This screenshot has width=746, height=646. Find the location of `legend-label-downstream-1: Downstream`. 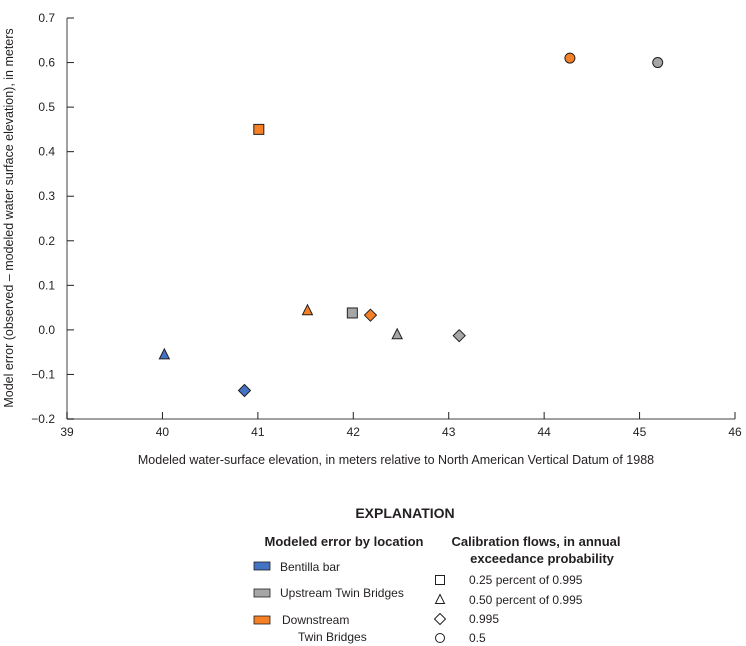

legend-label-downstream-1: Downstream is located at coordinates (315, 620).